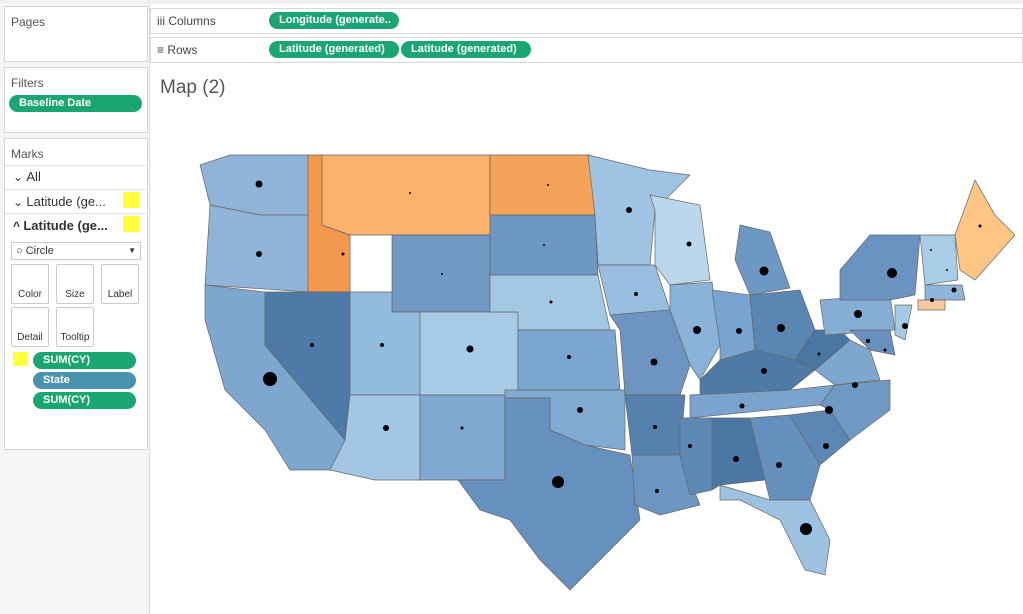  Describe the element at coordinates (76, 251) in the screenshot. I see `mark-type-dropdown: ○ Circle ▼` at that location.